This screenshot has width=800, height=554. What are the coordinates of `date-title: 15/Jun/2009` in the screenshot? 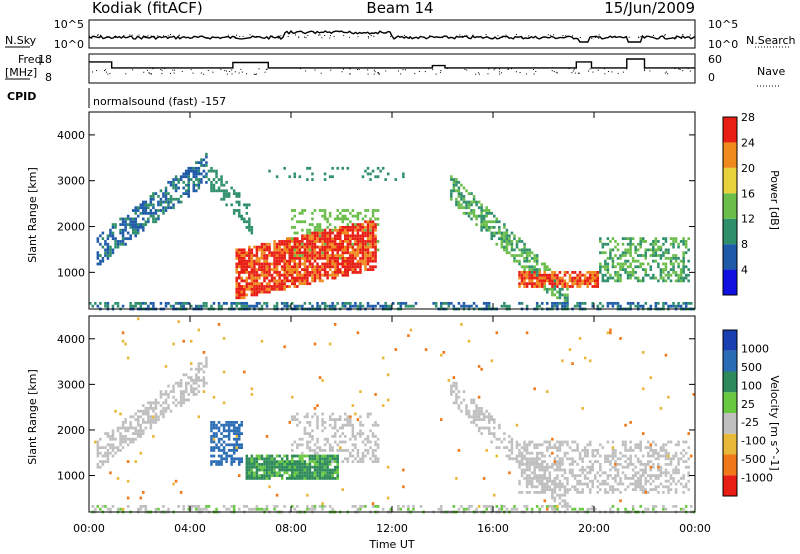 It's located at (649, 8).